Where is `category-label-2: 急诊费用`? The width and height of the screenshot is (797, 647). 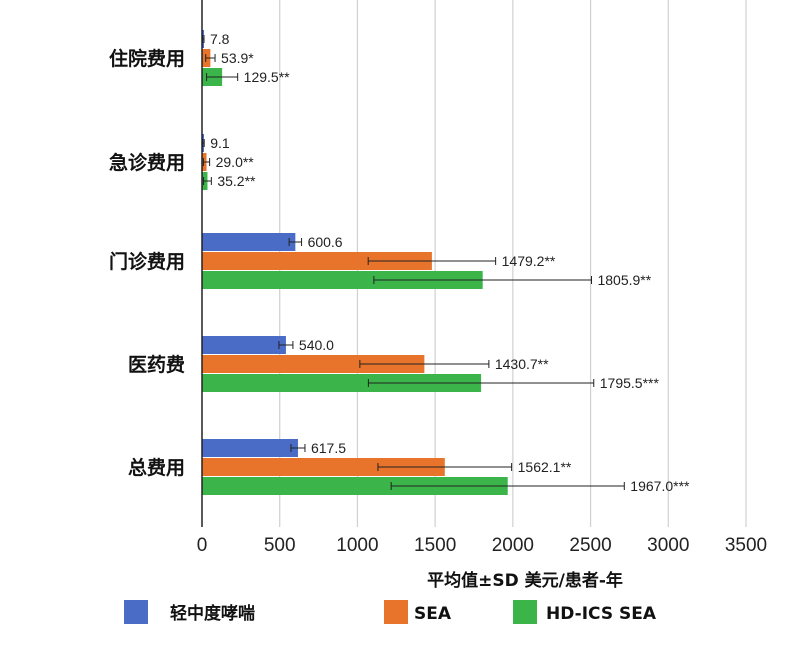 category-label-2: 急诊费用 is located at coordinates (147, 162).